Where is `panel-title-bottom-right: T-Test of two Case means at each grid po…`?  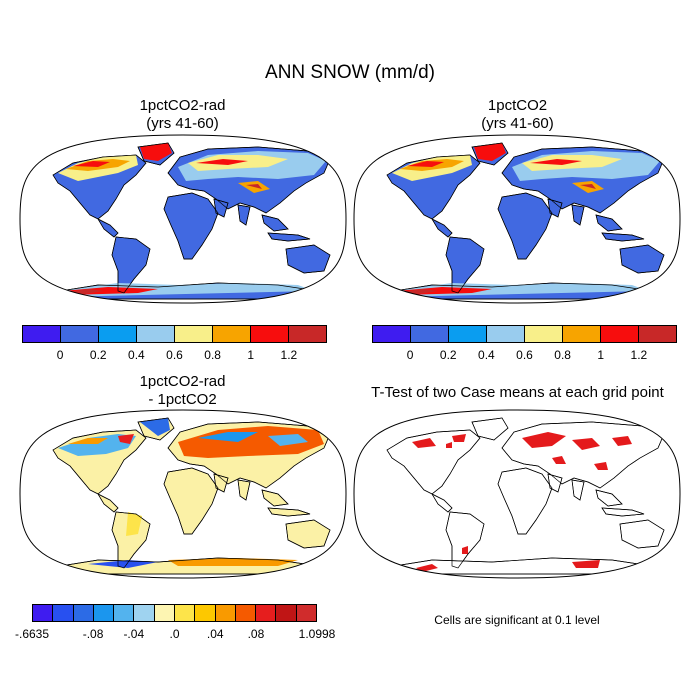
panel-title-bottom-right: T-Test of two Case means at each grid po… is located at coordinates (517, 392).